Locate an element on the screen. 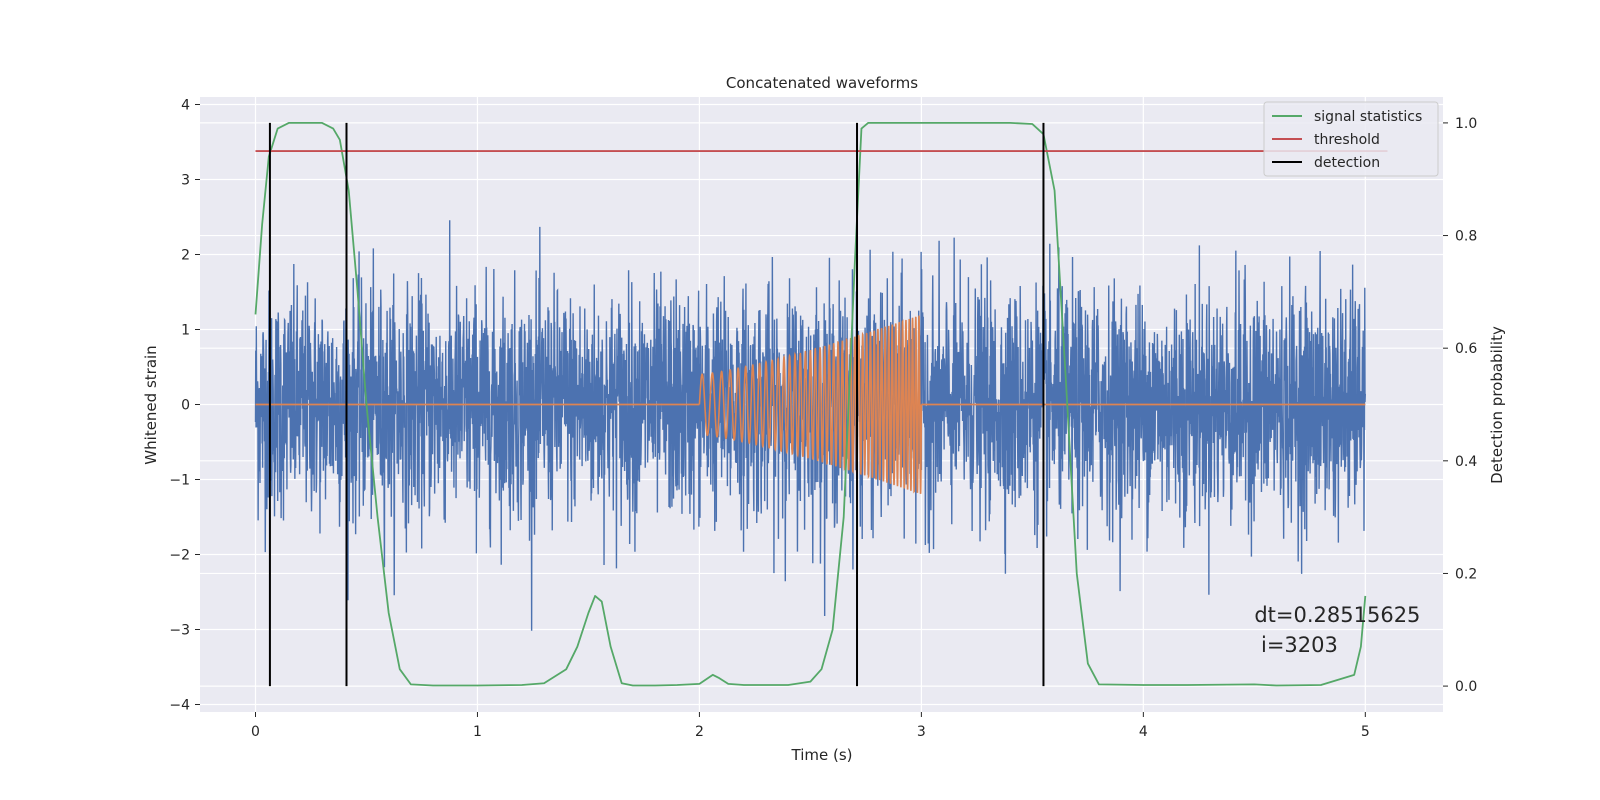 The image size is (1600, 800). x-tick-label: 0 is located at coordinates (255, 732).